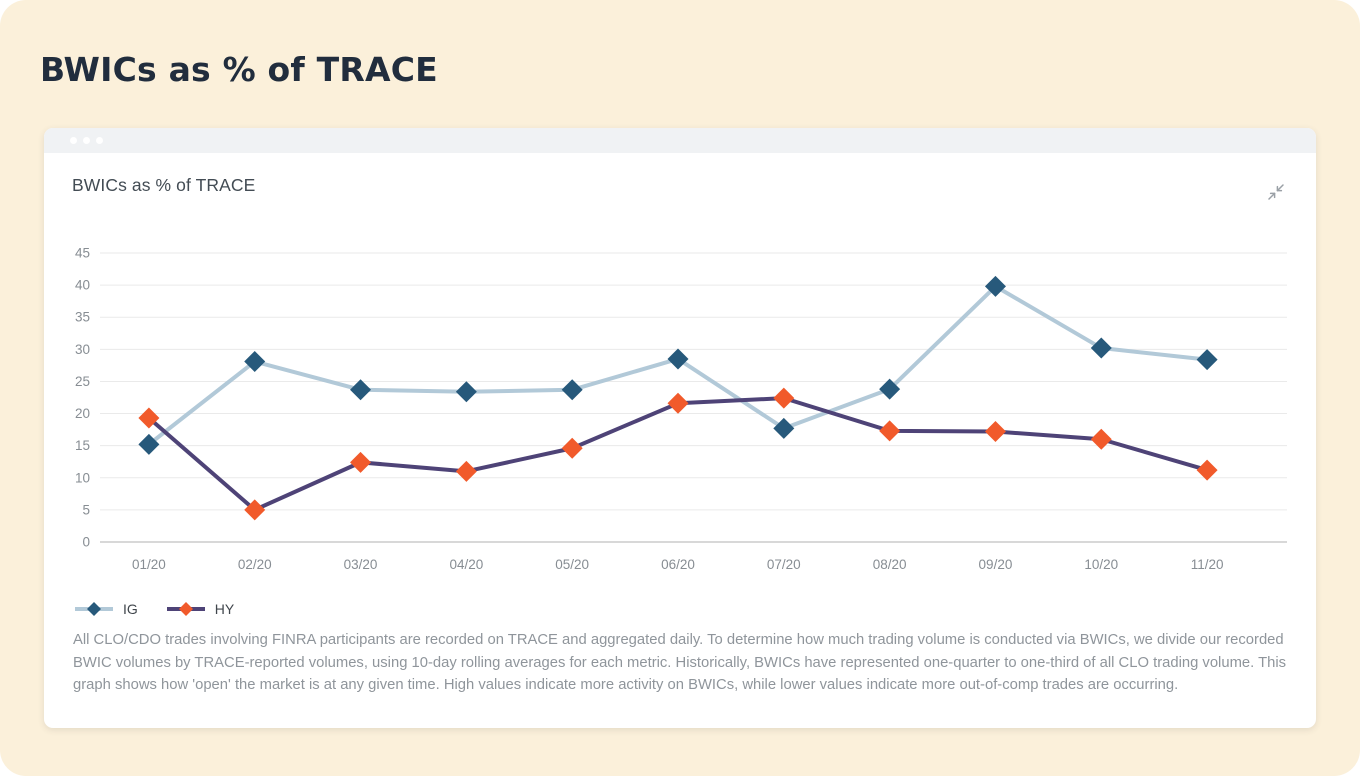  I want to click on y-tick-label: 35, so click(82, 317).